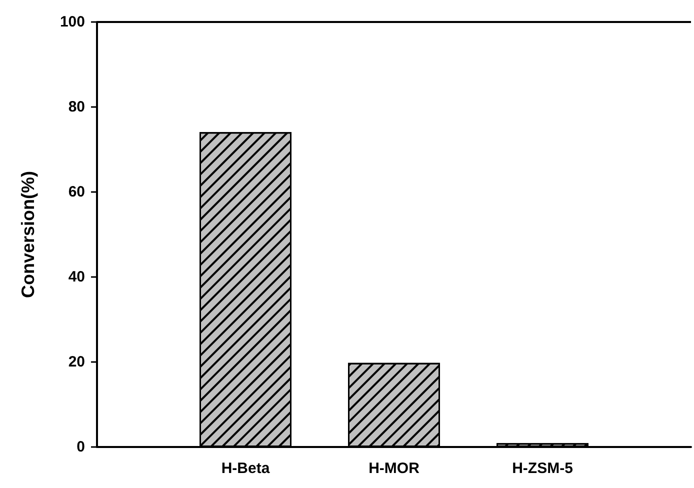 This screenshot has height=488, width=694. Describe the element at coordinates (76, 362) in the screenshot. I see `y-tick-label: 20` at that location.